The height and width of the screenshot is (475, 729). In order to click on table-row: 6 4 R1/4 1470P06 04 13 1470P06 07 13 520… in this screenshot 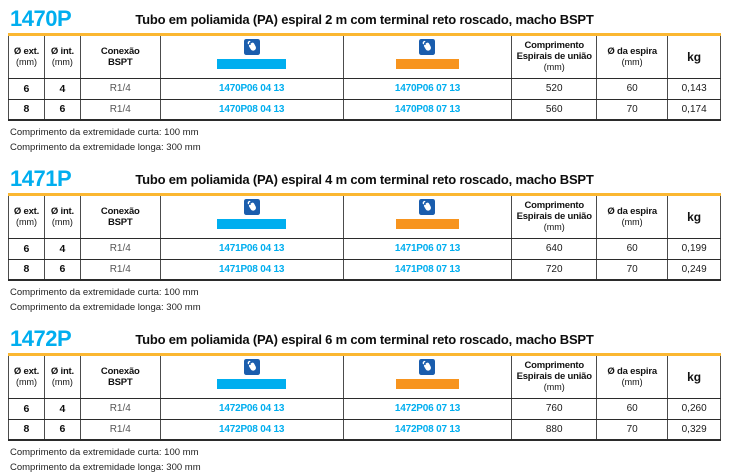, I will do `click(364, 89)`.